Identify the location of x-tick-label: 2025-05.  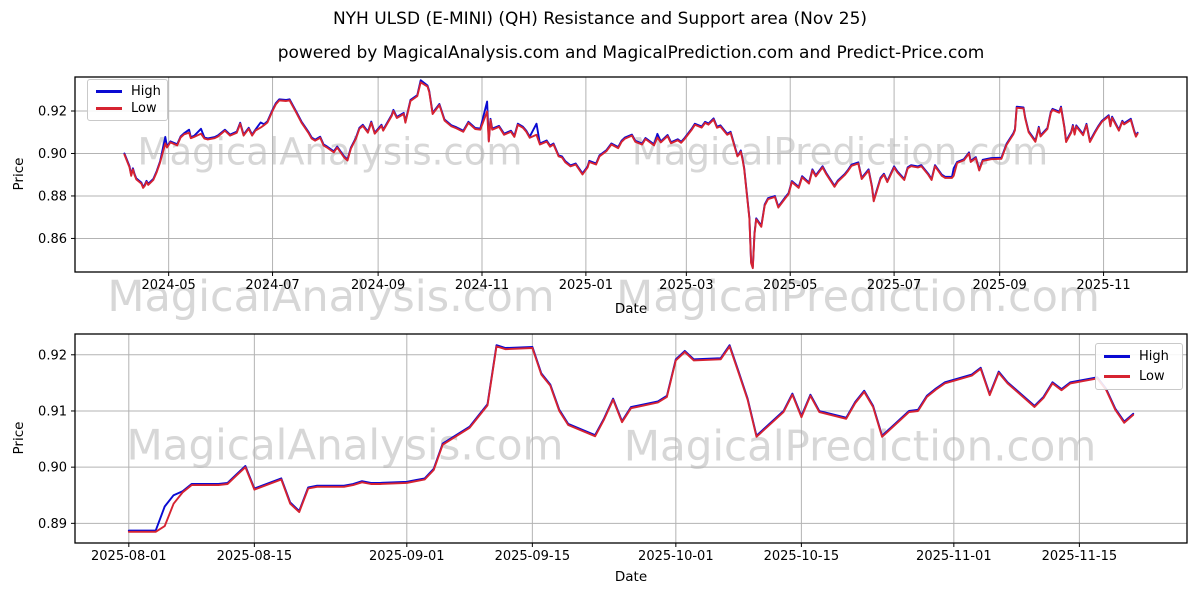
(790, 285).